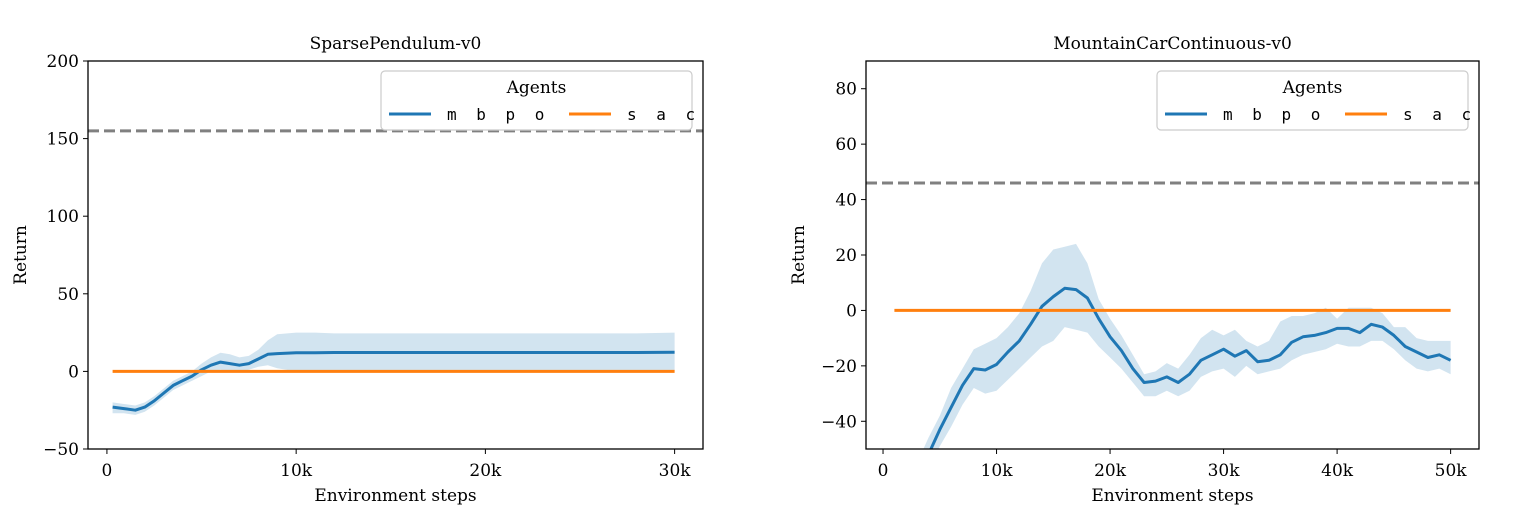 Image resolution: width=1515 pixels, height=525 pixels. Describe the element at coordinates (846, 90) in the screenshot. I see `y-tick-label: 80` at that location.